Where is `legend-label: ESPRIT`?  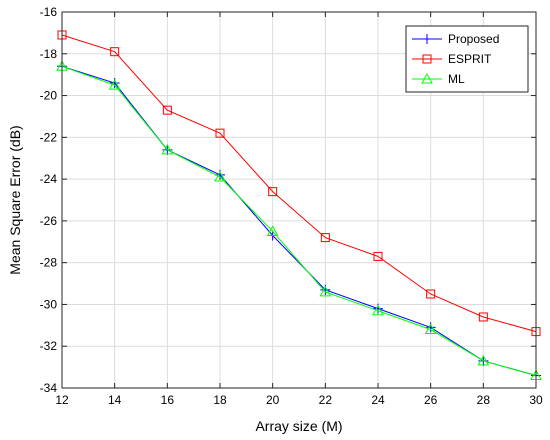
legend-label: ESPRIT is located at coordinates (470, 59).